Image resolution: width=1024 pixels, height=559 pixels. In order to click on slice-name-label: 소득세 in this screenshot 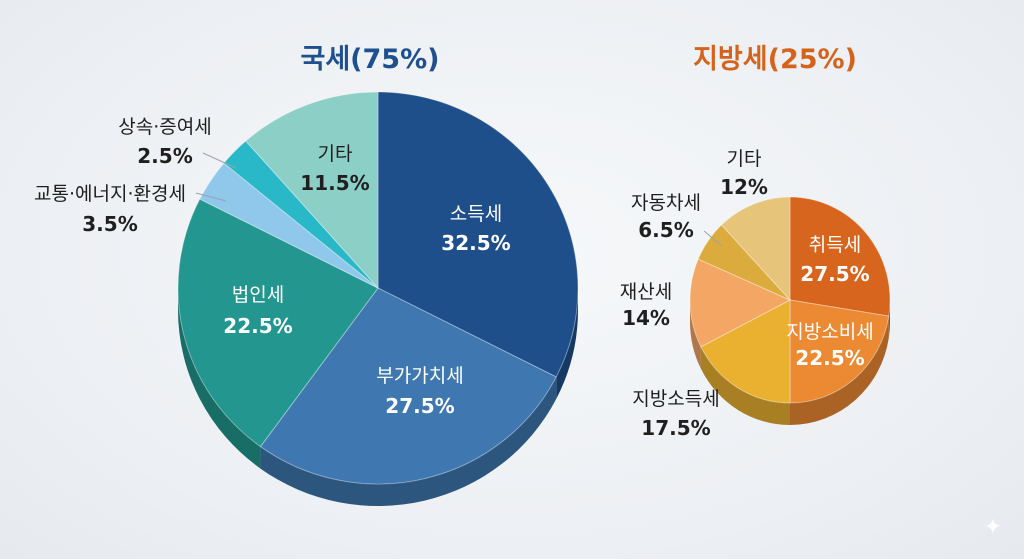, I will do `click(476, 214)`.